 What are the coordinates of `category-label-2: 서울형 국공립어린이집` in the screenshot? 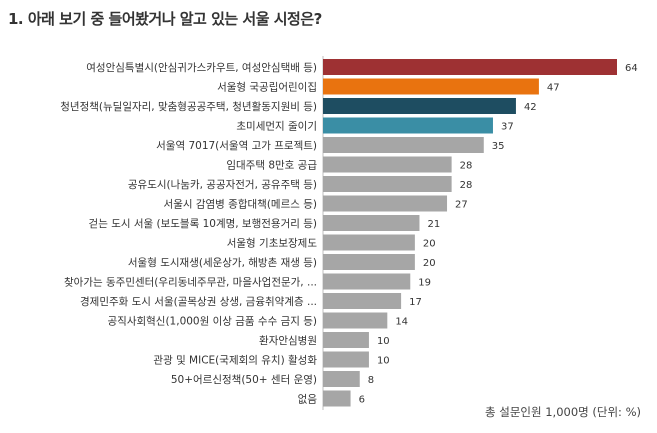 It's located at (267, 87).